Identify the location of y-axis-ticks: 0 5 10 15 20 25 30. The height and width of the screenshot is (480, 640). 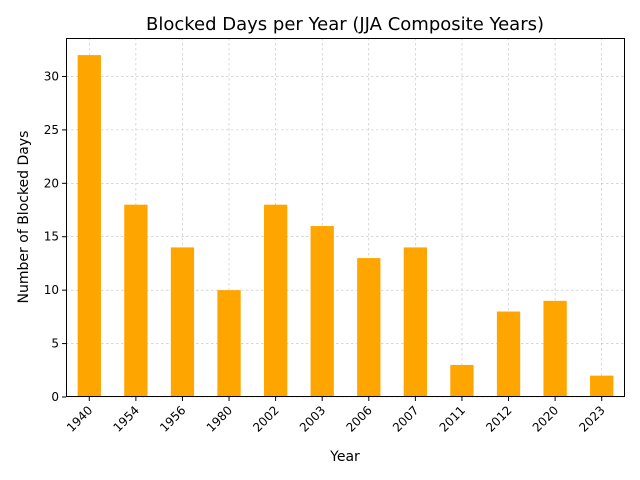
(55, 236).